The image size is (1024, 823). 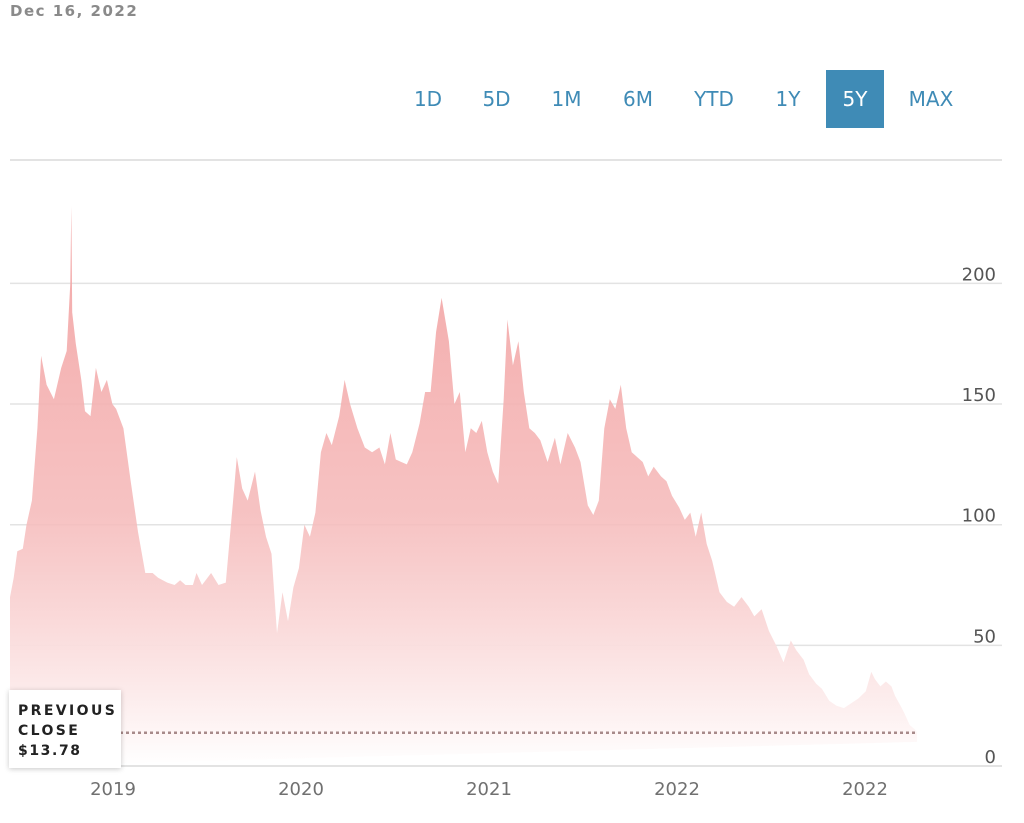 I want to click on y-tick-label: 200, so click(x=979, y=274).